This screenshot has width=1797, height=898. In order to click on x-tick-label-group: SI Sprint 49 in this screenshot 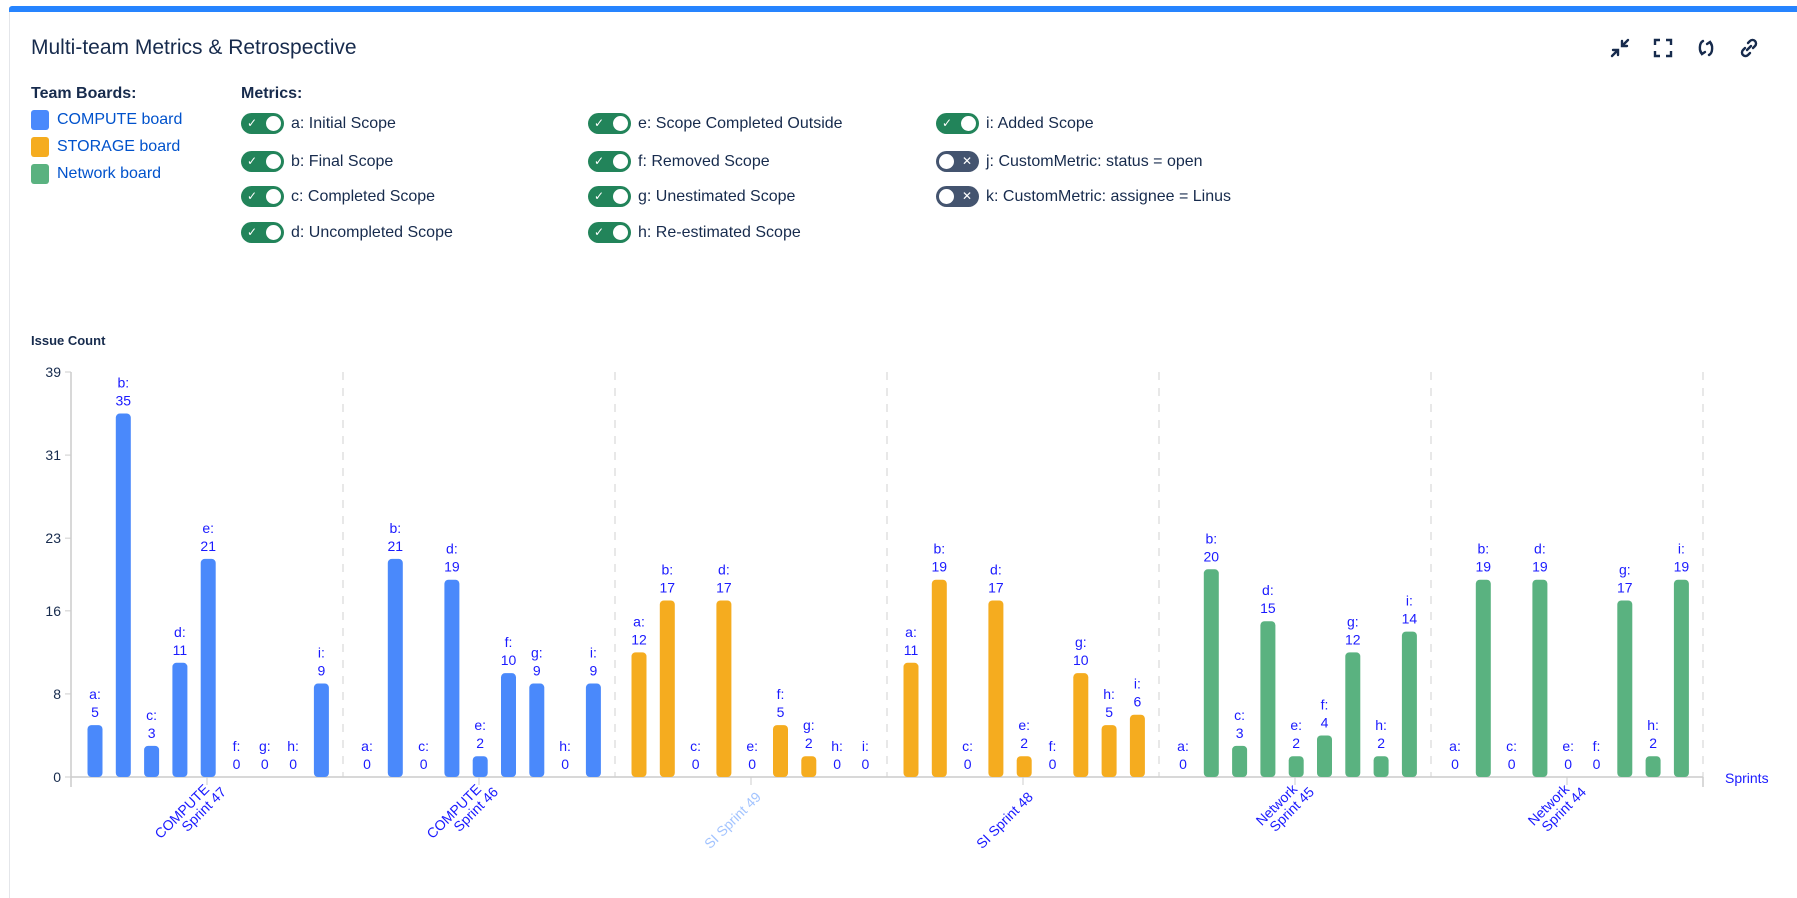, I will do `click(732, 819)`.